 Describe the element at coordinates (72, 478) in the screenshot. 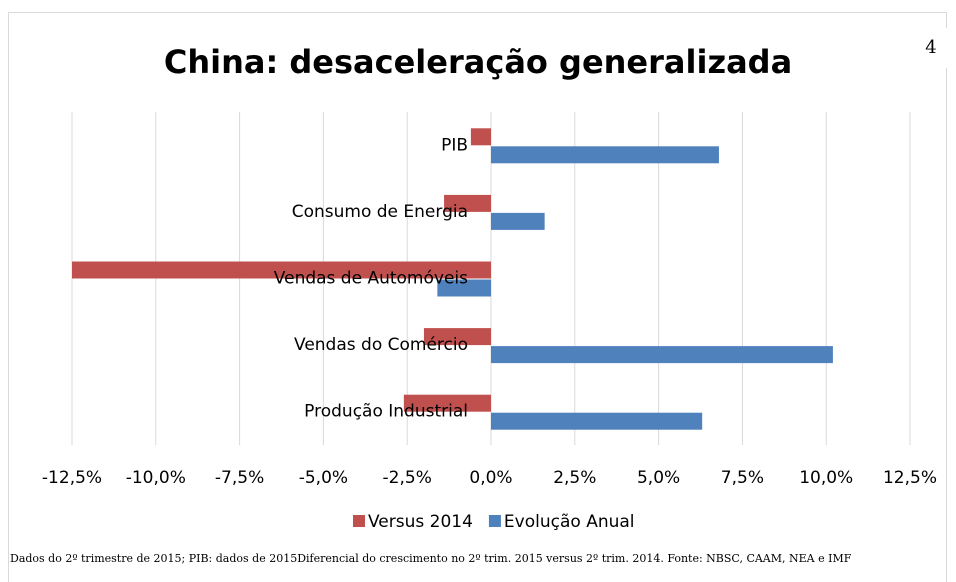

I see `x-tick-label: -12,5%` at that location.